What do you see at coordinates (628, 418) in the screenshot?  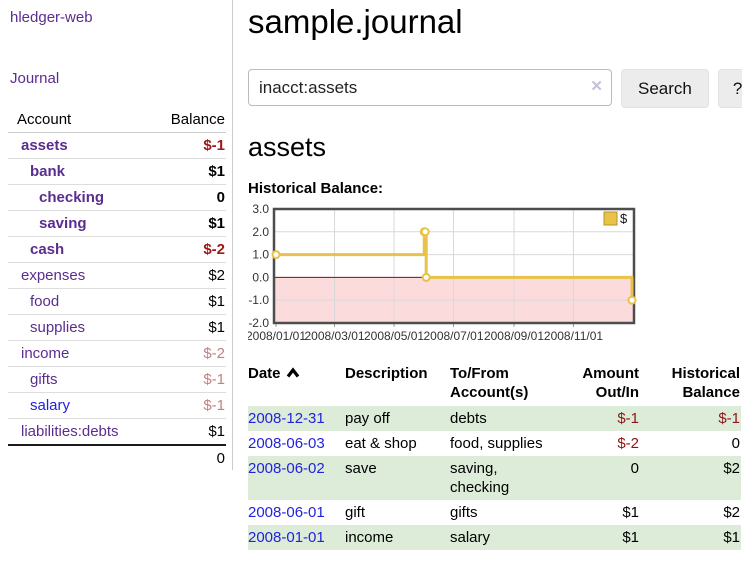 I see `transaction-amount: $-1` at bounding box center [628, 418].